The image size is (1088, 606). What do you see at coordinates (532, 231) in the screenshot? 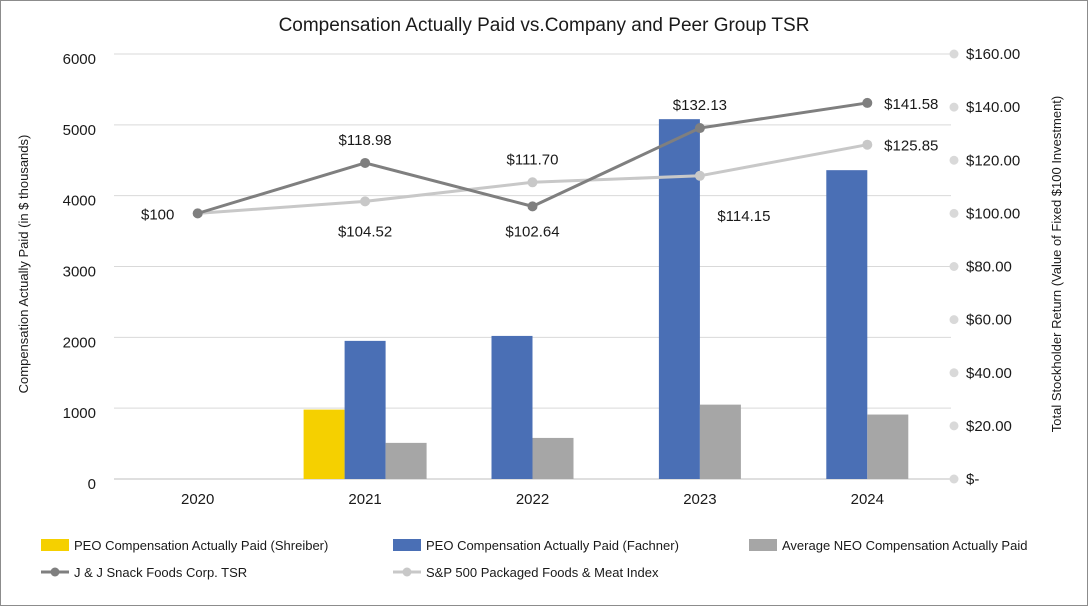
I see `tsr-data-label: $102.64` at bounding box center [532, 231].